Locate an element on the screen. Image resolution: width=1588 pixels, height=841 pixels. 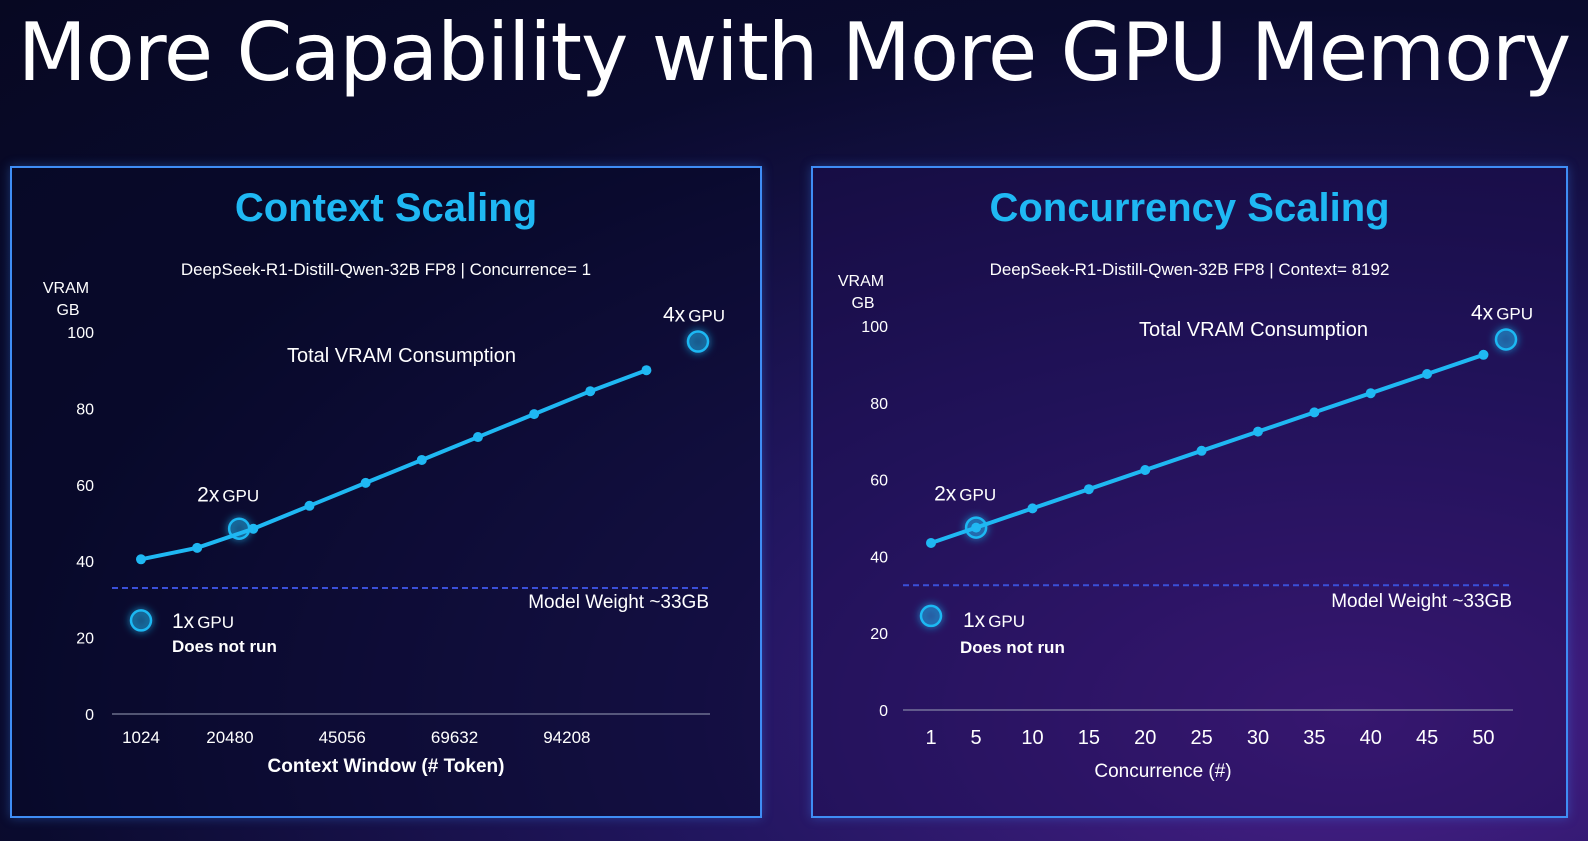
x-tick-label: 45056 is located at coordinates (342, 737).